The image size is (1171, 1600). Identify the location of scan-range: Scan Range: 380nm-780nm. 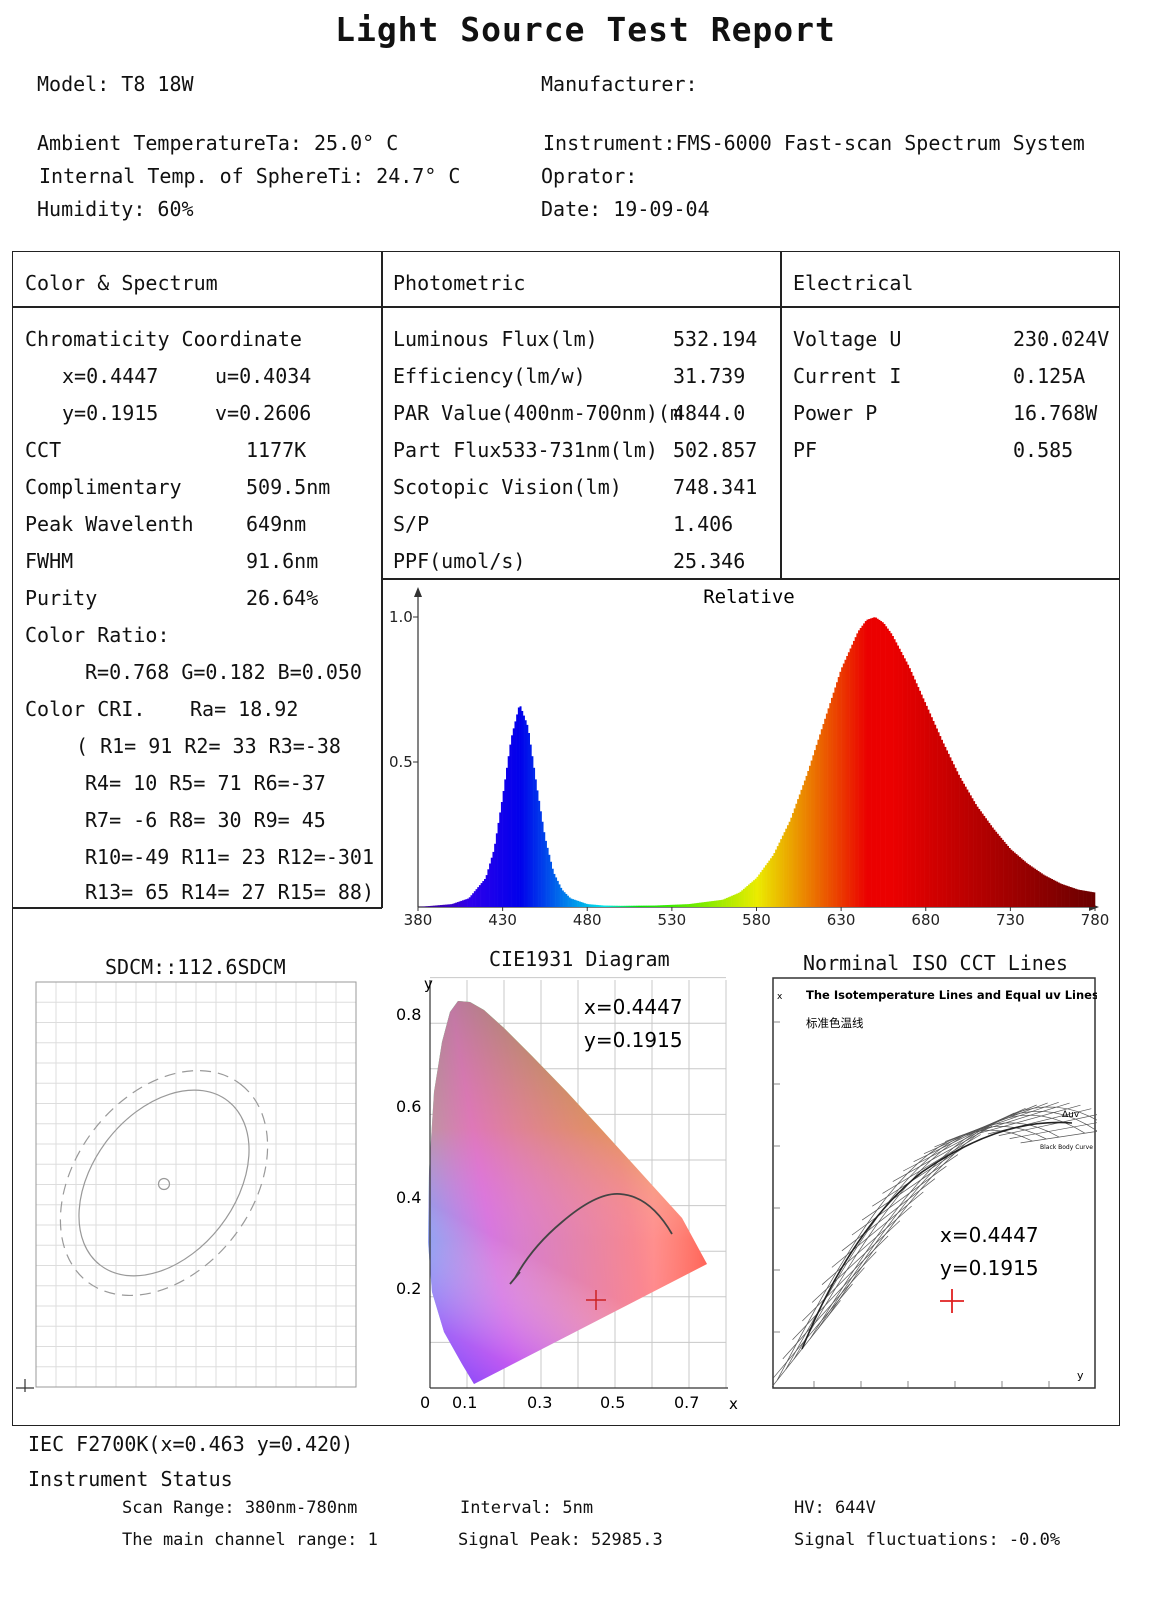
(240, 1508).